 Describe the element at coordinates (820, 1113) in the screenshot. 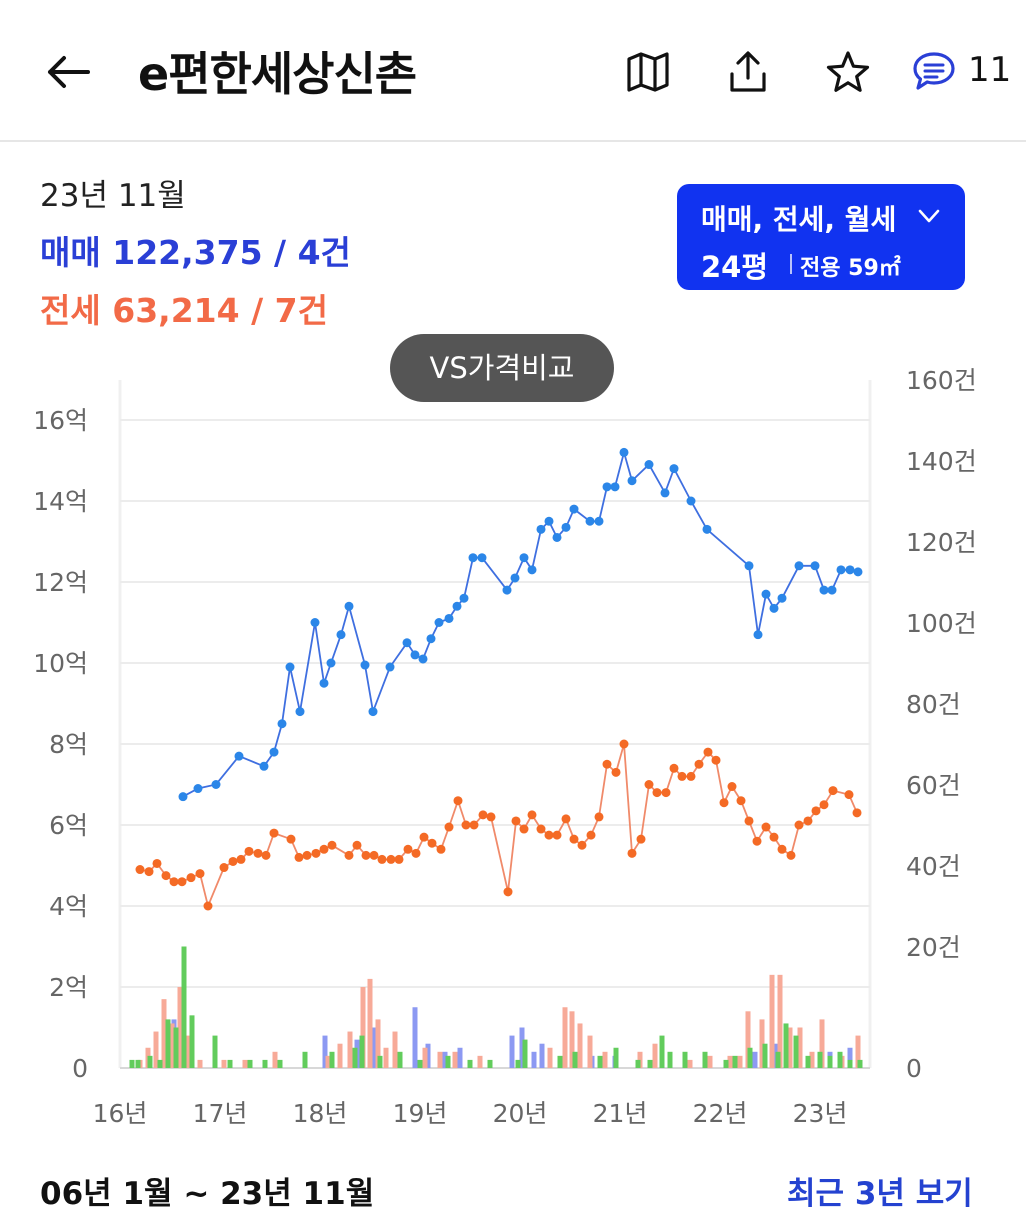

I see `x-tick-label: 23년` at that location.